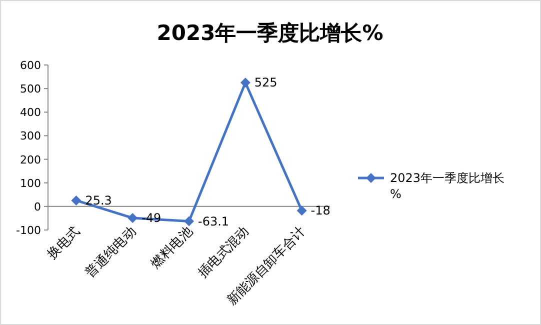 This screenshot has height=325, width=541. What do you see at coordinates (111, 252) in the screenshot?
I see `x-tick-label: 普通纯电动` at bounding box center [111, 252].